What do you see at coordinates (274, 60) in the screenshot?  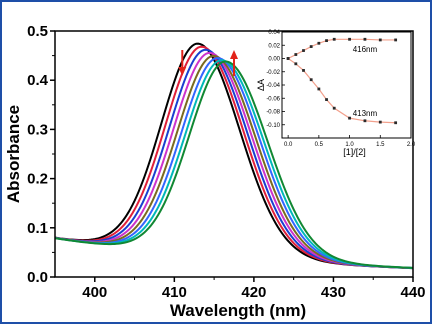 I see `inset-y-tick-label: 0.00` at bounding box center [274, 60].